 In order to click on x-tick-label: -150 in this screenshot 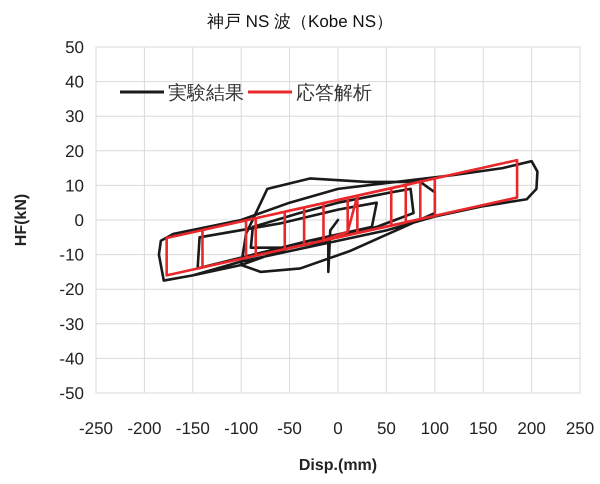, I will do `click(193, 428)`.